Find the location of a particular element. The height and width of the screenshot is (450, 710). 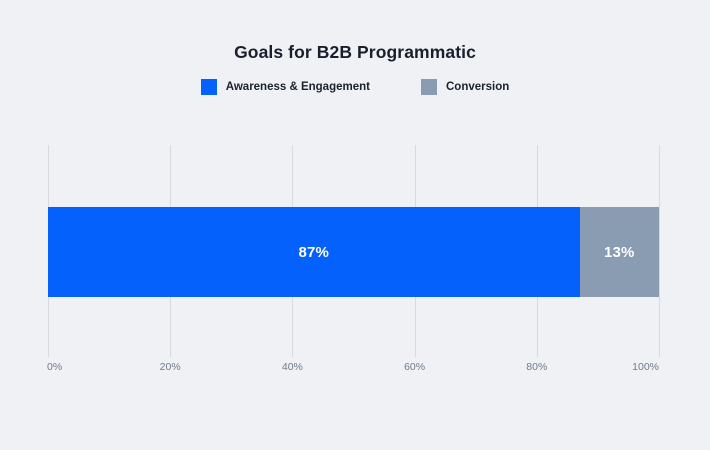

chart-title: Goals for B2B Programmatic is located at coordinates (355, 52).